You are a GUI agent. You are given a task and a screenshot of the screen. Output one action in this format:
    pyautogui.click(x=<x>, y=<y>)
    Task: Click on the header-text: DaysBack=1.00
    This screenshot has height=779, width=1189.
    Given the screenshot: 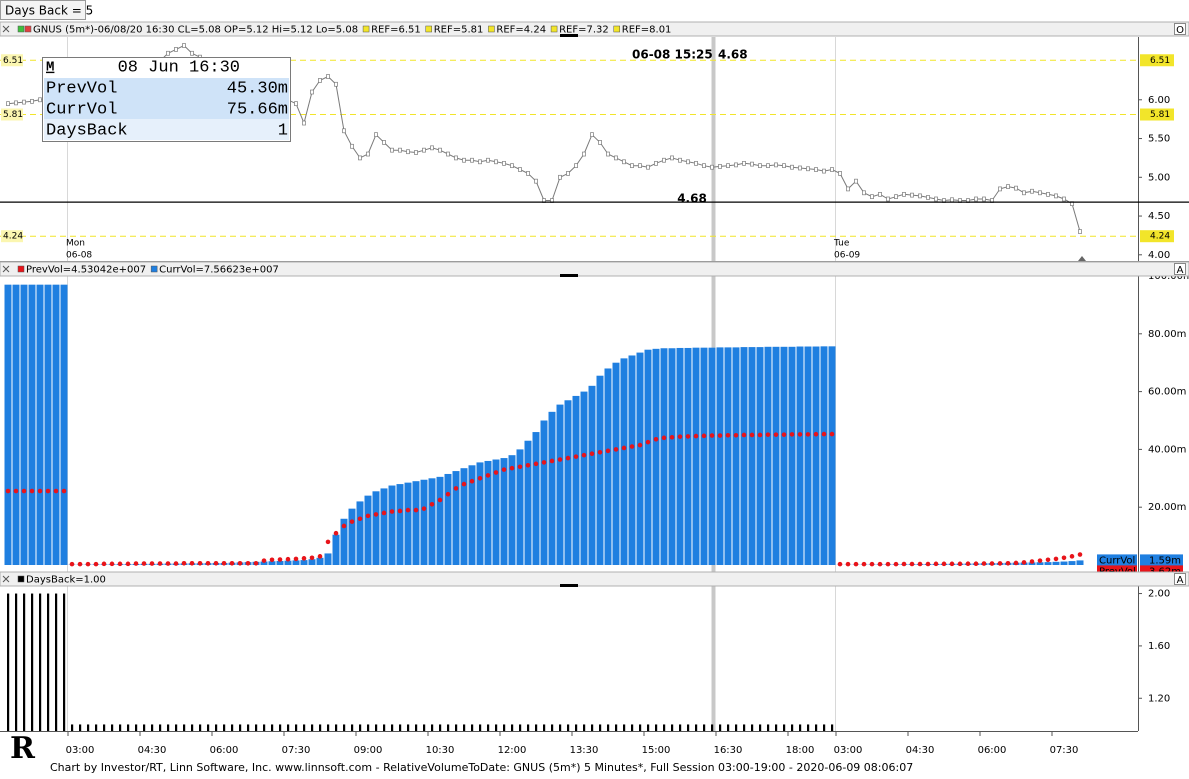 What is the action you would take?
    pyautogui.click(x=66, y=580)
    